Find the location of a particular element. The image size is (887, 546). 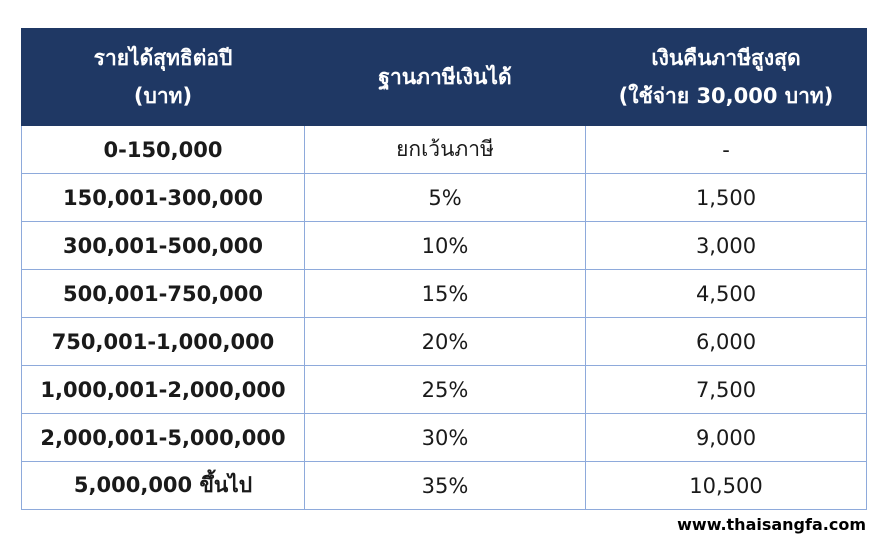

table-row: 750,001-1,000,000 20% 6,000 is located at coordinates (444, 341).